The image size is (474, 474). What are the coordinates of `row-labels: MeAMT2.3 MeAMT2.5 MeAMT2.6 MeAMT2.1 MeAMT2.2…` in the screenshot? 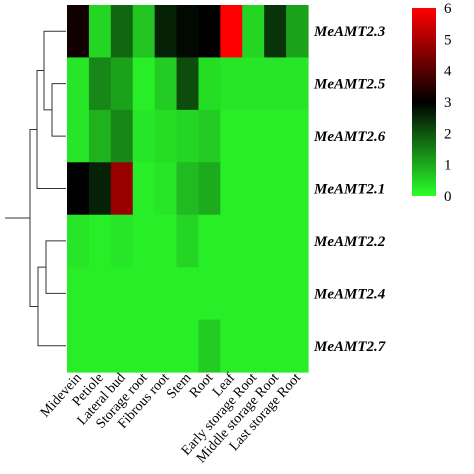 It's located at (349, 189).